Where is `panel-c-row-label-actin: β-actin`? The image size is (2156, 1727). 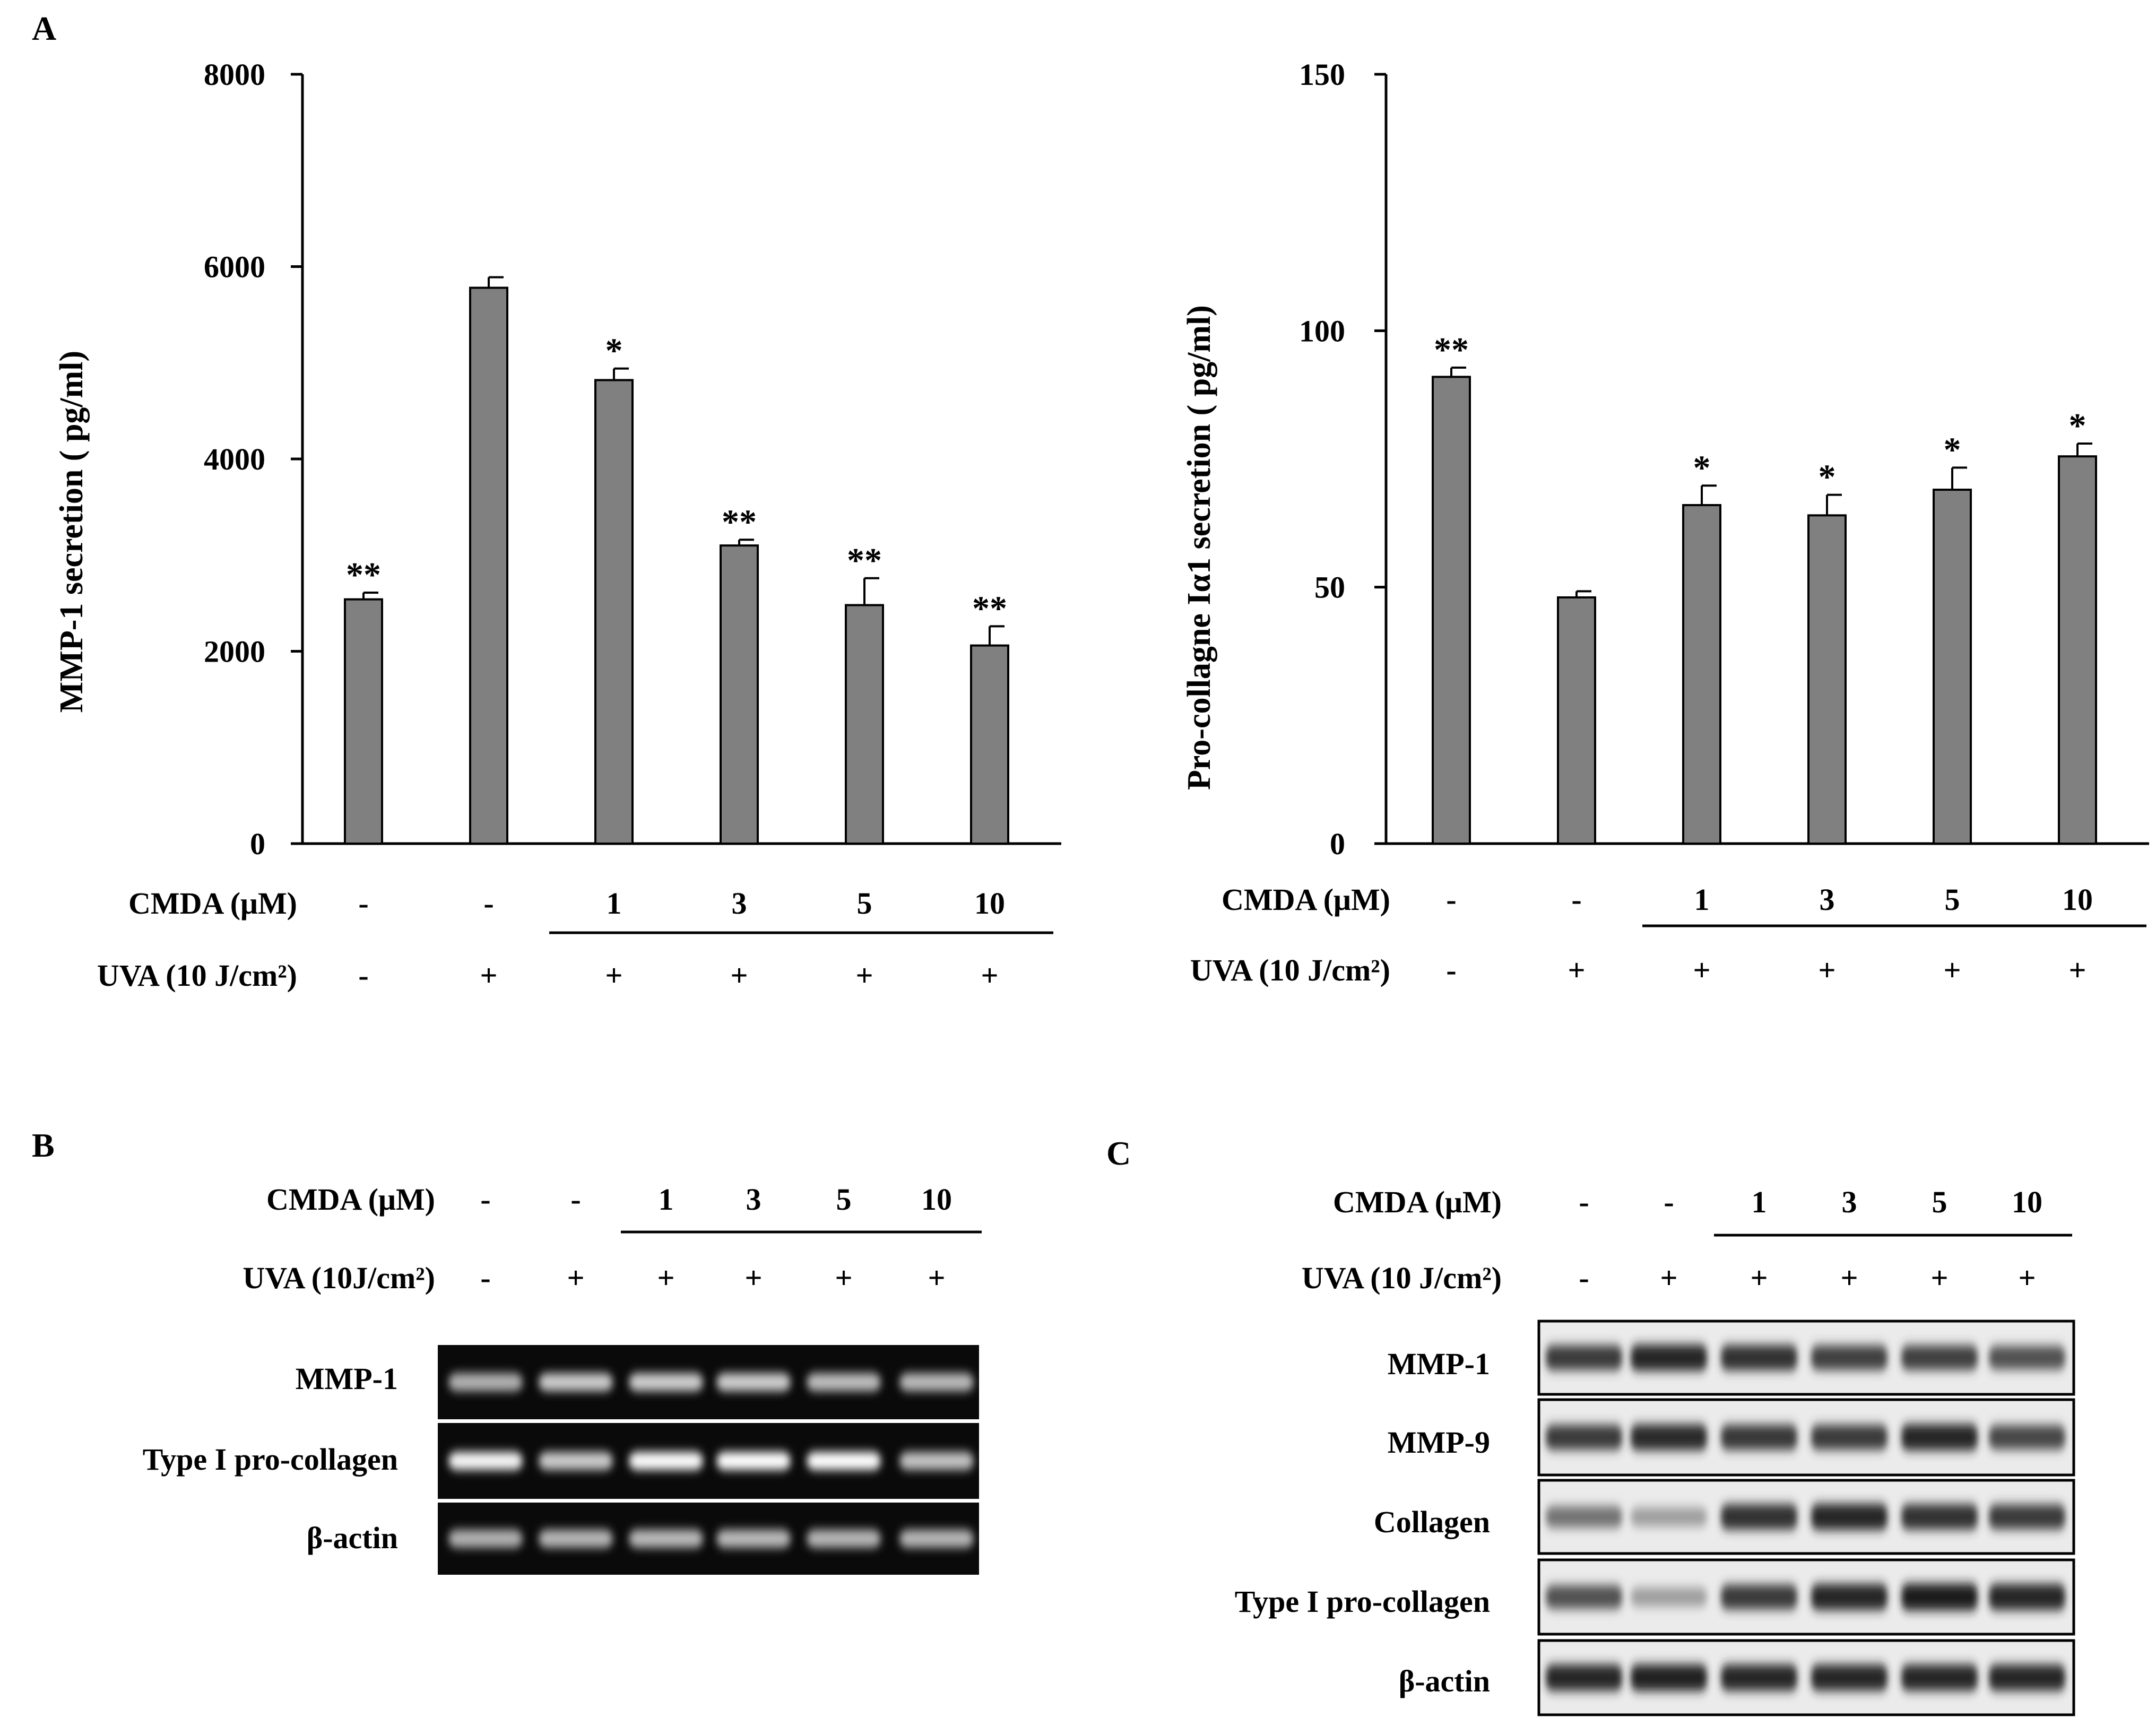
panel-c-row-label-actin: β-actin is located at coordinates (1444, 1681).